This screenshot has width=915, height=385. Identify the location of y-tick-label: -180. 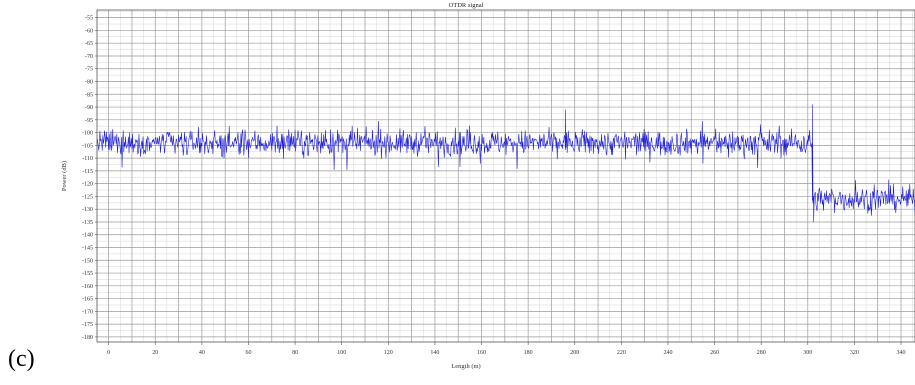
(87, 338).